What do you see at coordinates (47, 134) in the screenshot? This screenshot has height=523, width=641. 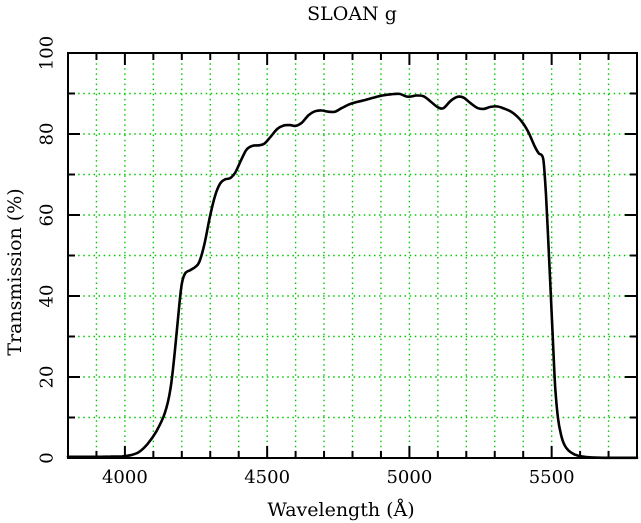 I see `y-tick-label: 80` at bounding box center [47, 134].